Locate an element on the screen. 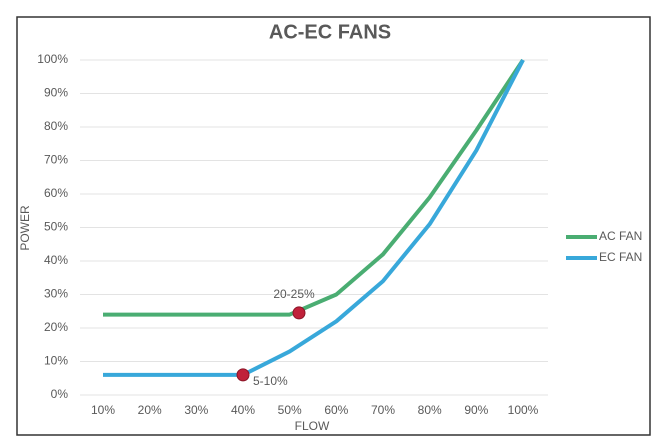  y-tick-label: 80% is located at coordinates (56, 126).